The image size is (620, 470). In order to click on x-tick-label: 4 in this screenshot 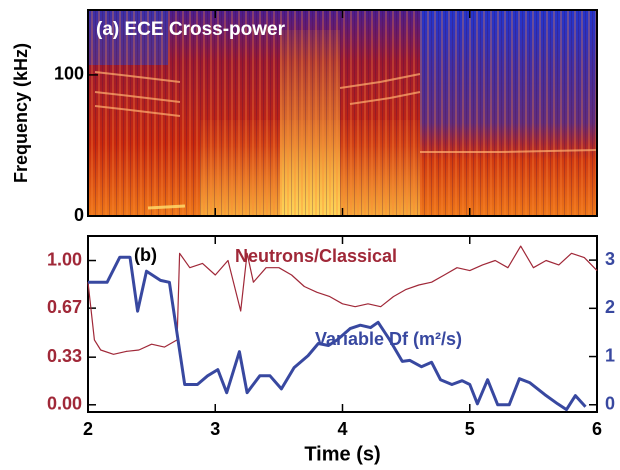, I will do `click(342, 429)`.